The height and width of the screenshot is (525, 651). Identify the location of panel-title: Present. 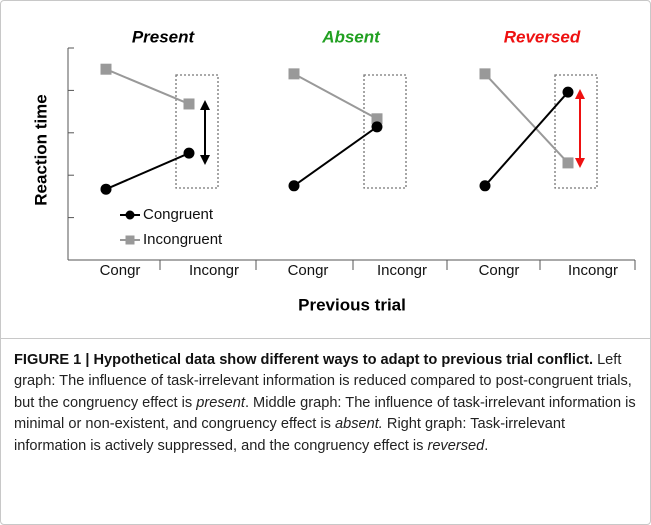
(164, 36).